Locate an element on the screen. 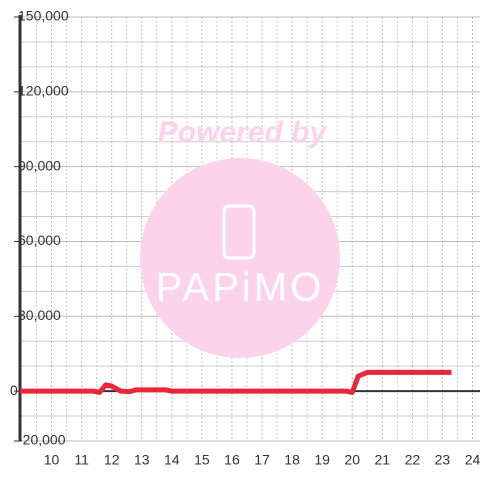 This screenshot has width=480, height=480. x-tick-label: 22 is located at coordinates (413, 460).